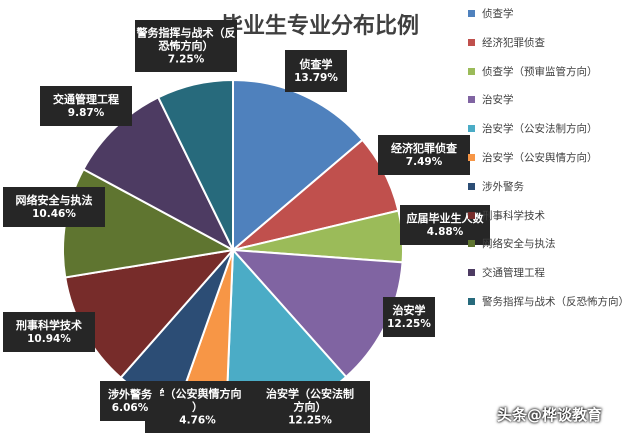 The image size is (640, 439). Describe the element at coordinates (519, 244) in the screenshot. I see `legend-label: 网络安全与执法` at that location.